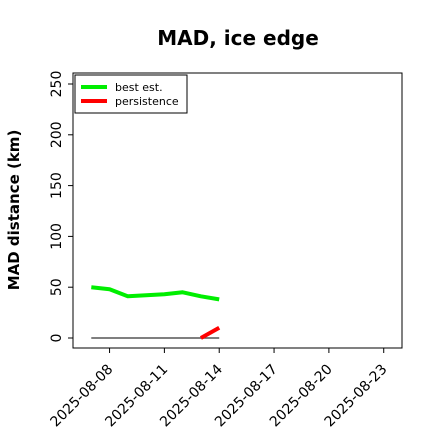 This screenshot has width=440, height=440. I want to click on y-tick-label: 50, so click(57, 287).